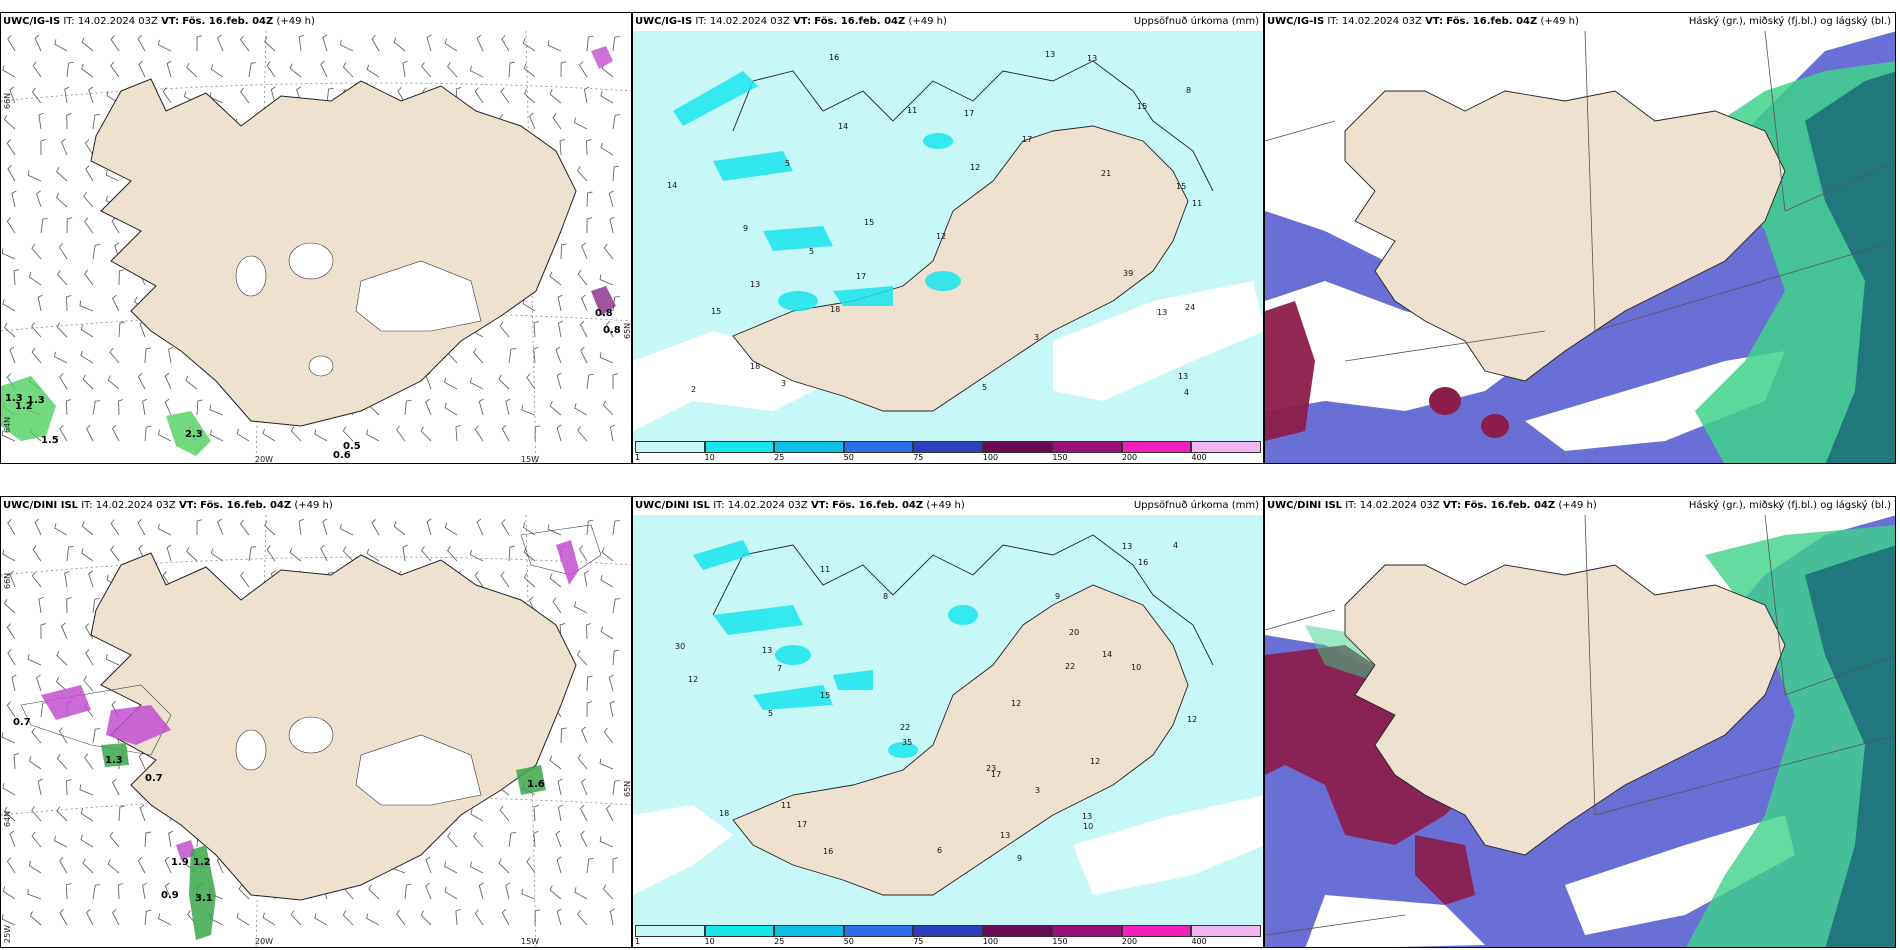  Describe the element at coordinates (680, 646) in the screenshot. I see `point-value: 30` at that location.